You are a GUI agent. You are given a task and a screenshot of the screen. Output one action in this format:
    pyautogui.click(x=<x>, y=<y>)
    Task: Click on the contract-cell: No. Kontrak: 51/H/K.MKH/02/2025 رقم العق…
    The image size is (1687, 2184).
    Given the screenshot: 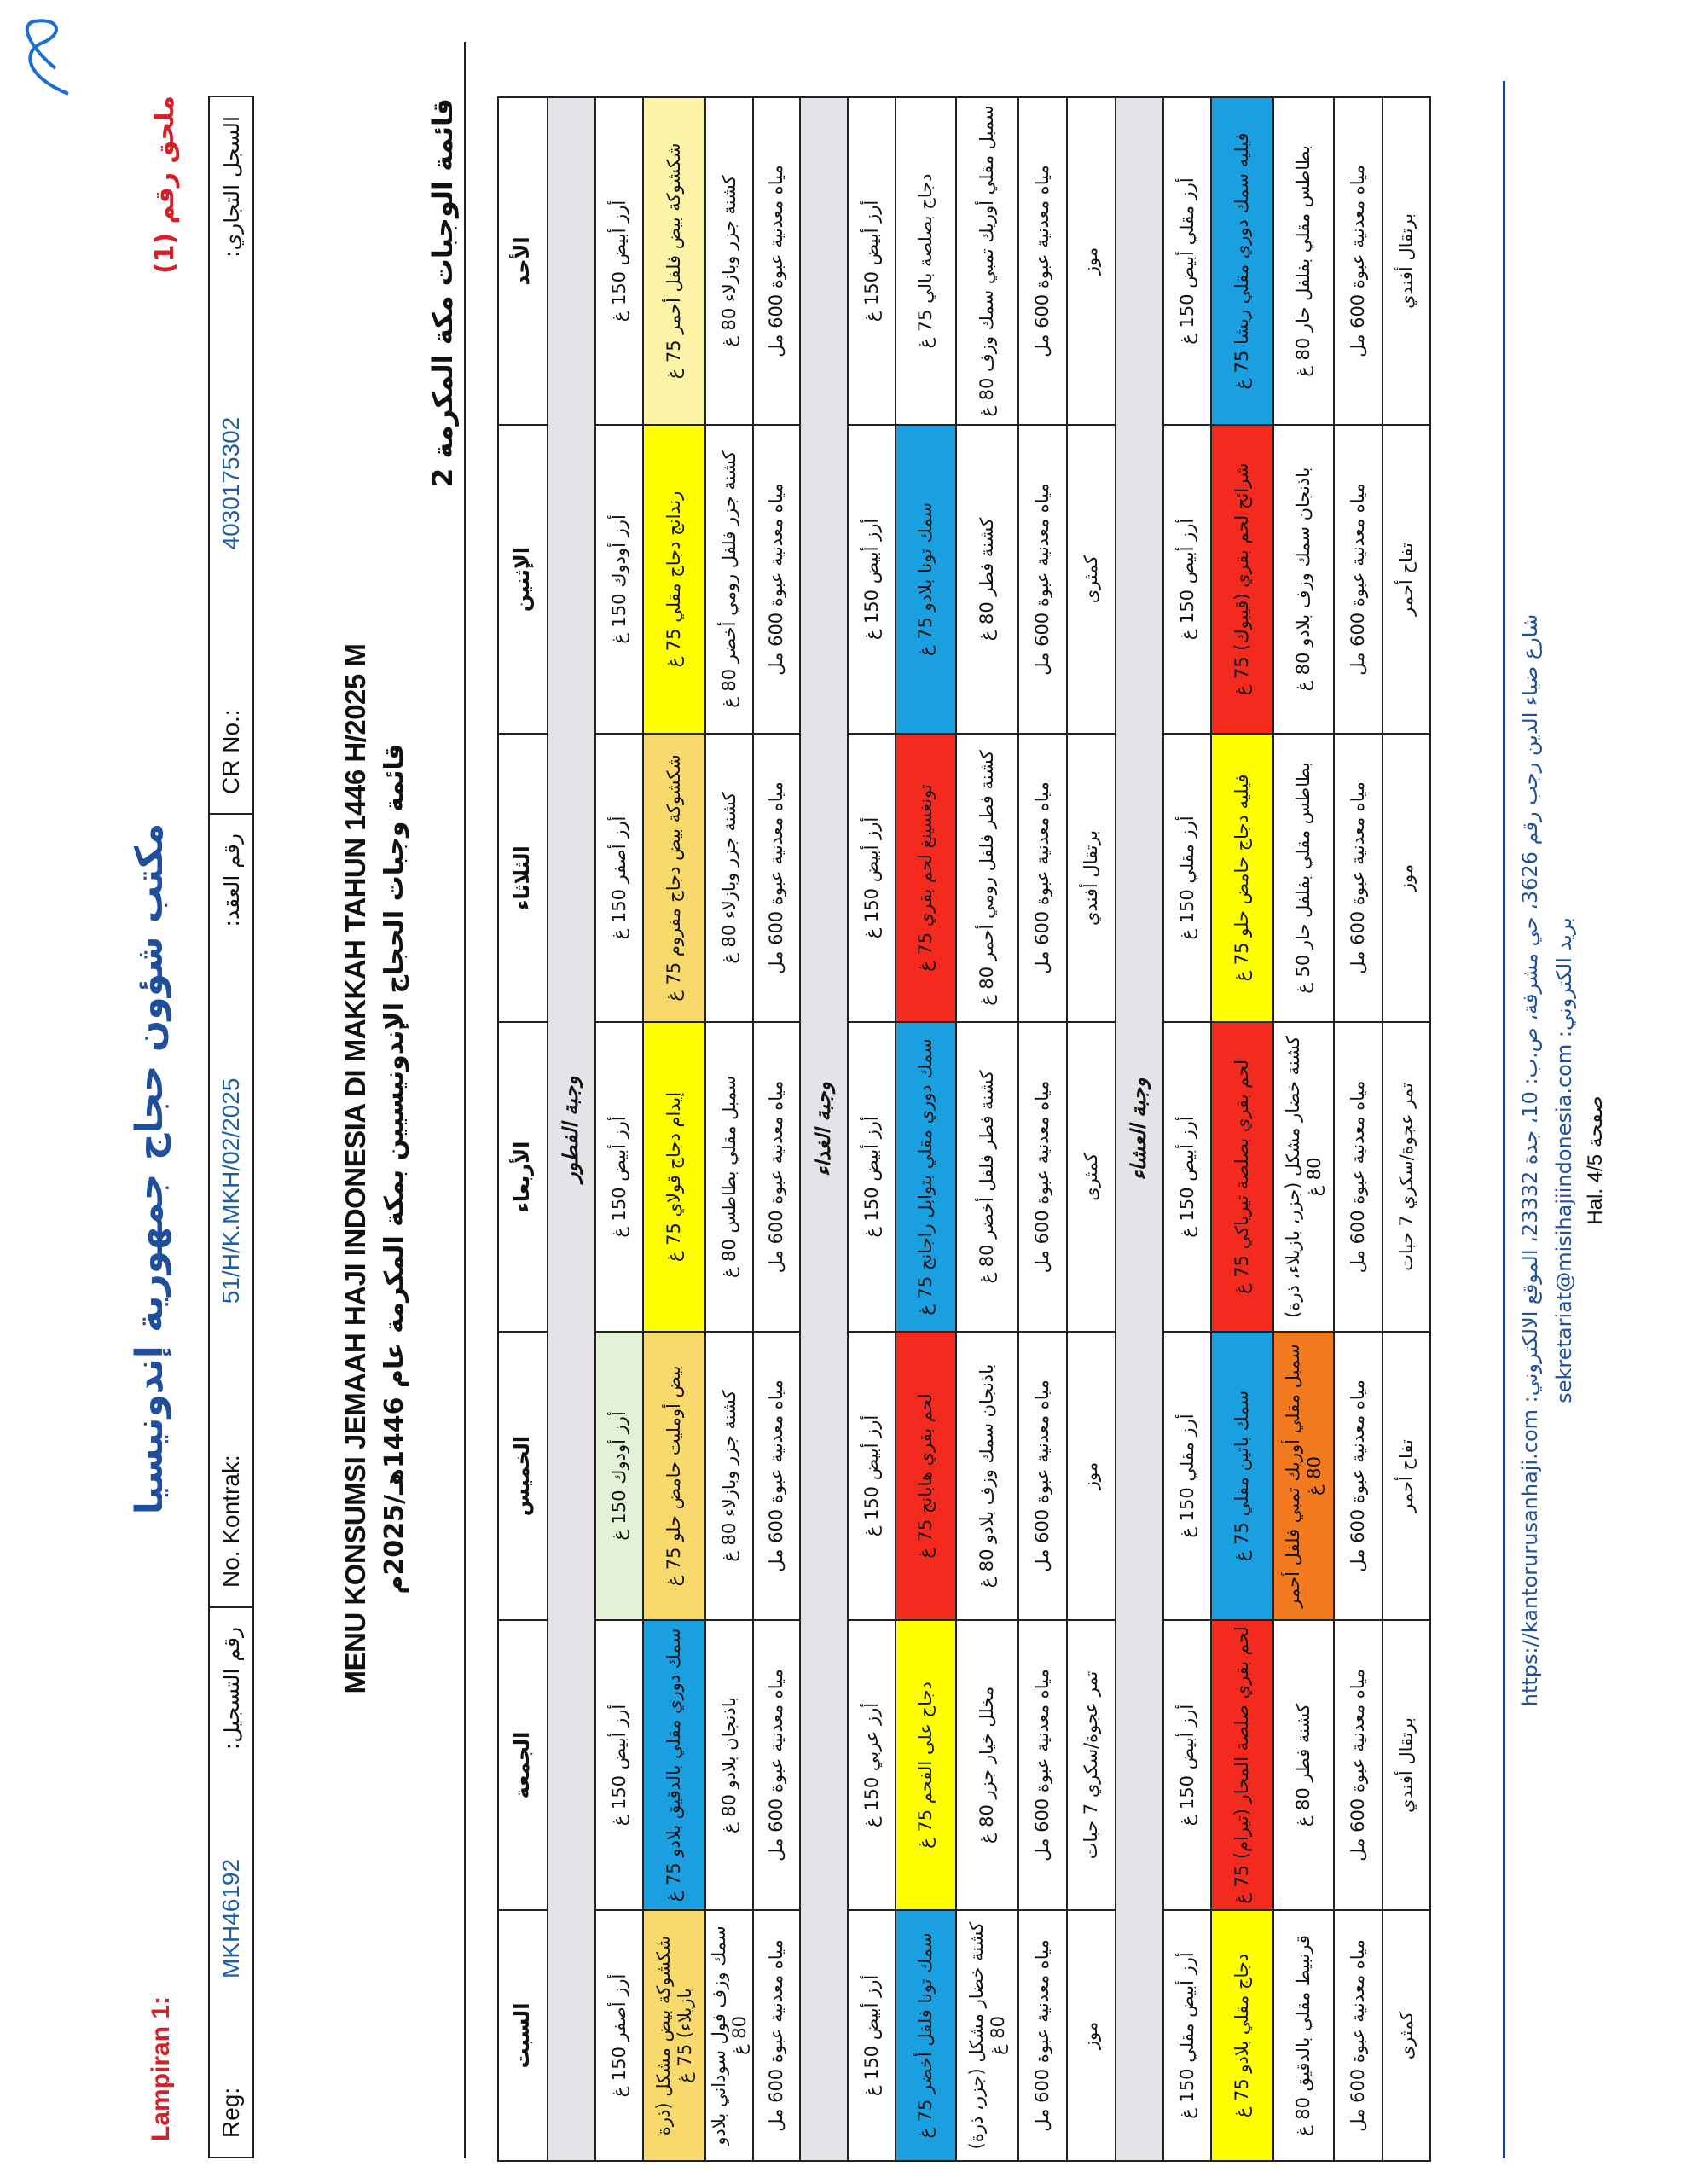 What is the action you would take?
    pyautogui.click(x=231, y=1211)
    